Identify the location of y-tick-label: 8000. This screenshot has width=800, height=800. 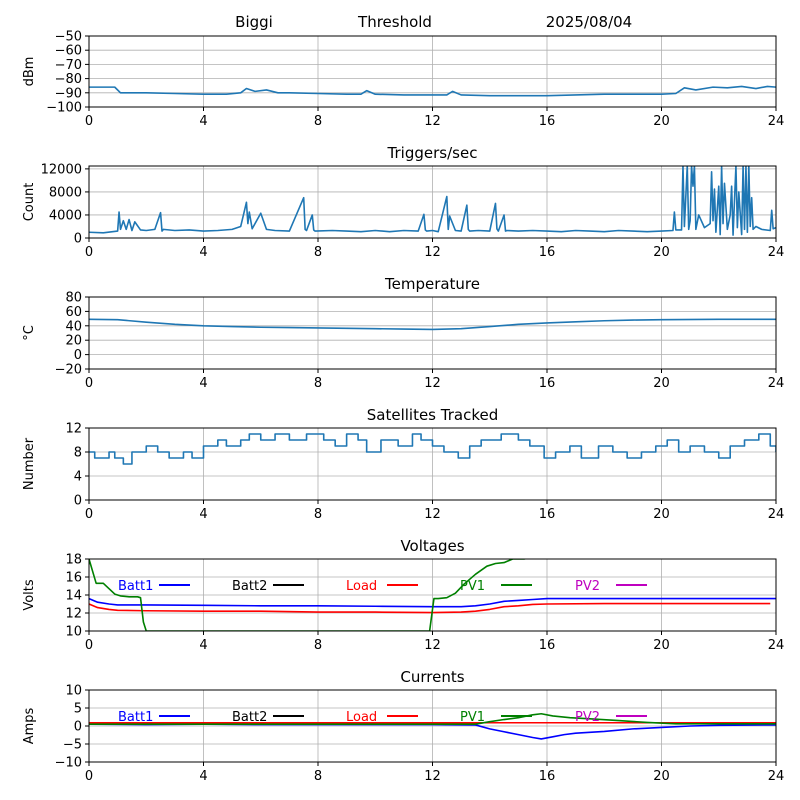
(65, 192).